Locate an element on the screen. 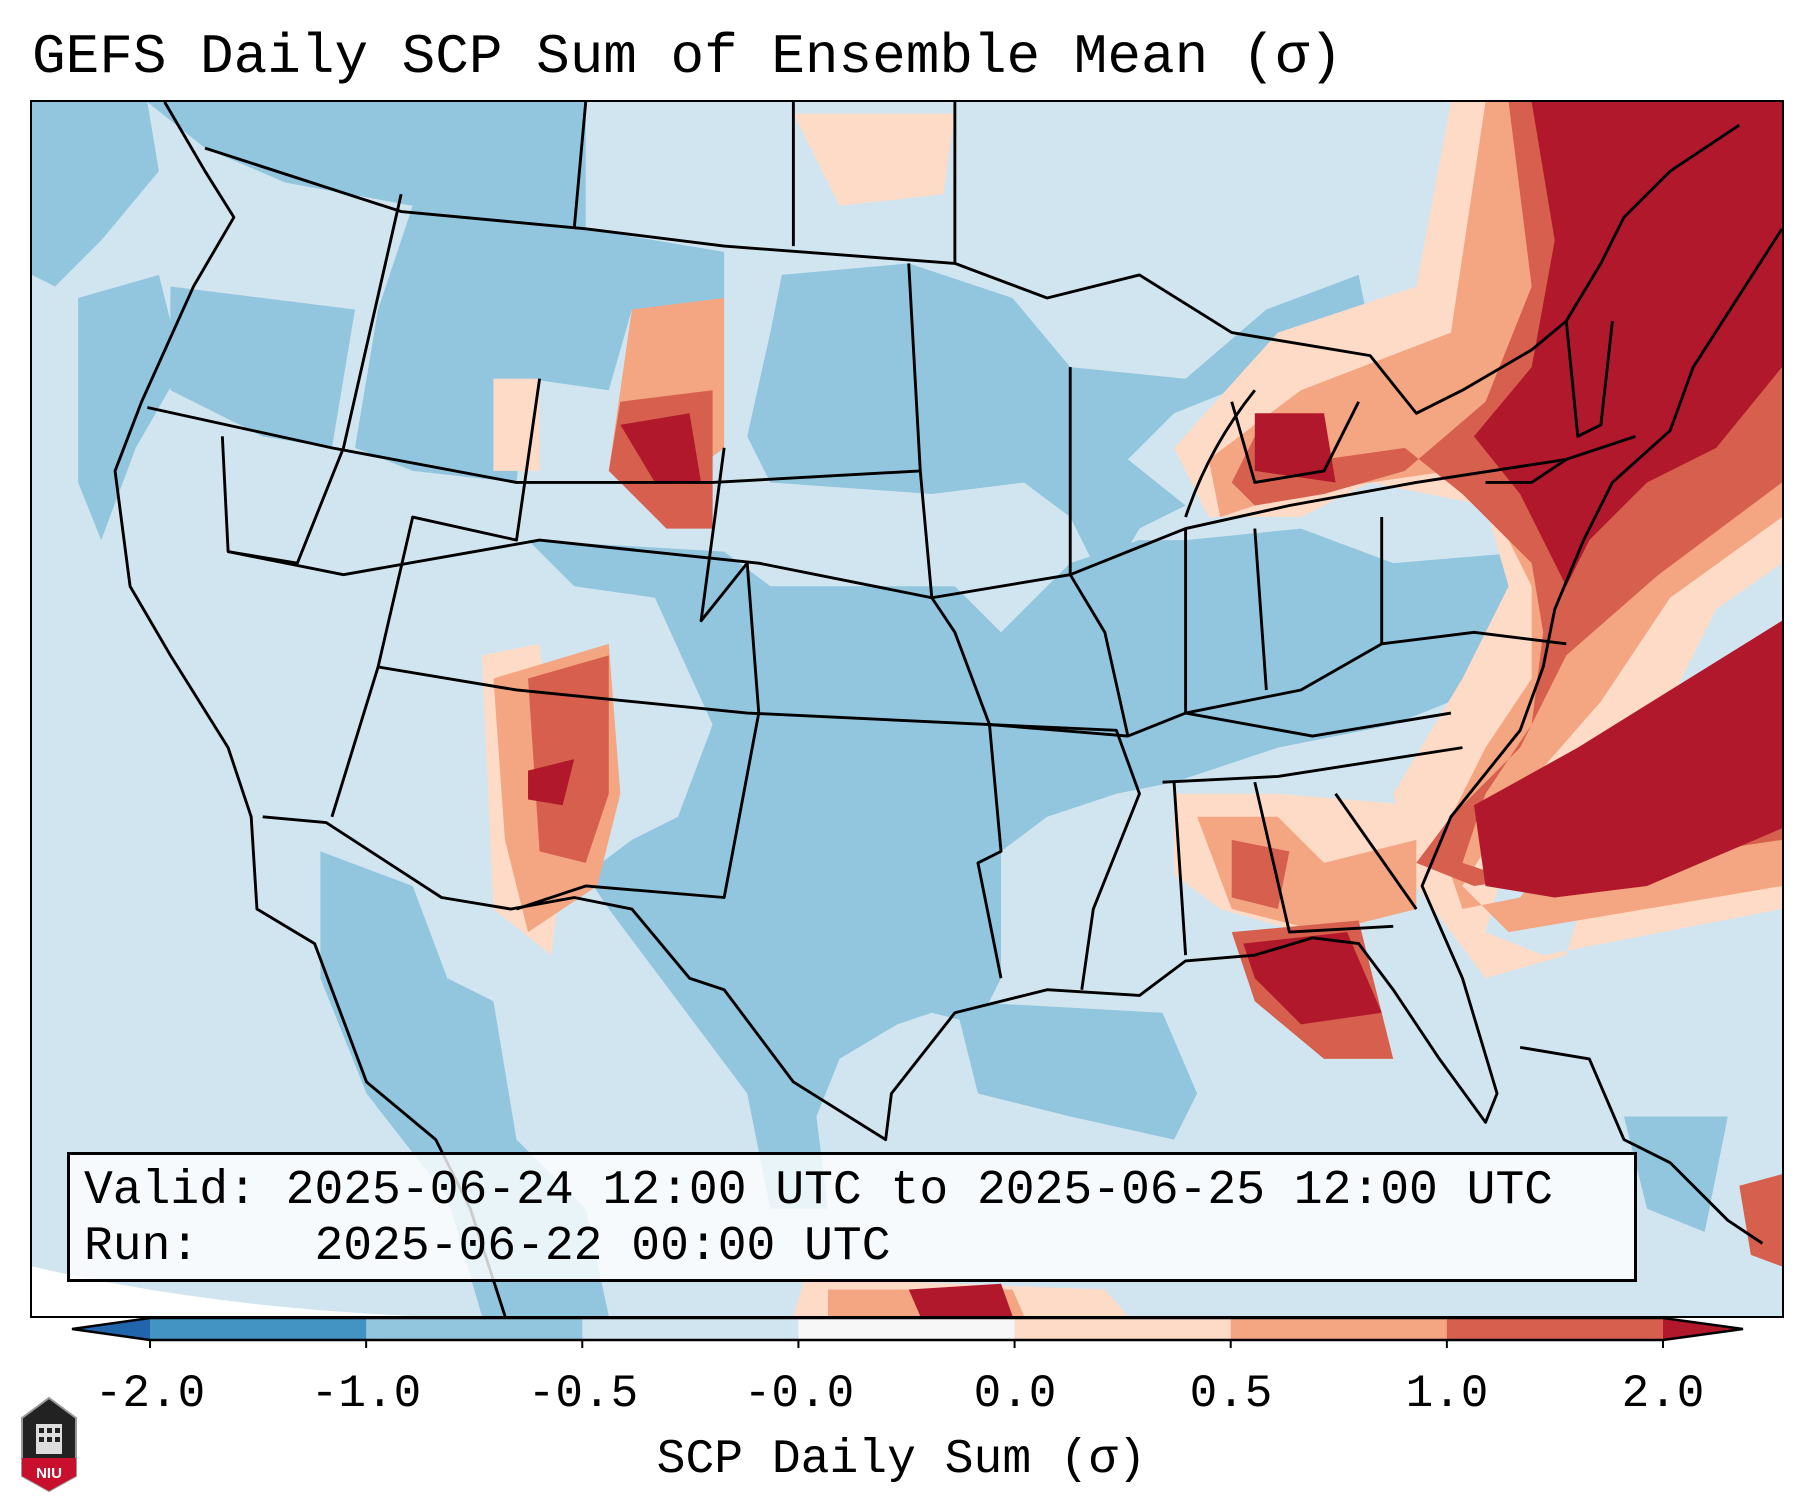  colorbar-label: SCP Daily Sum (σ) is located at coordinates (901, 1460).